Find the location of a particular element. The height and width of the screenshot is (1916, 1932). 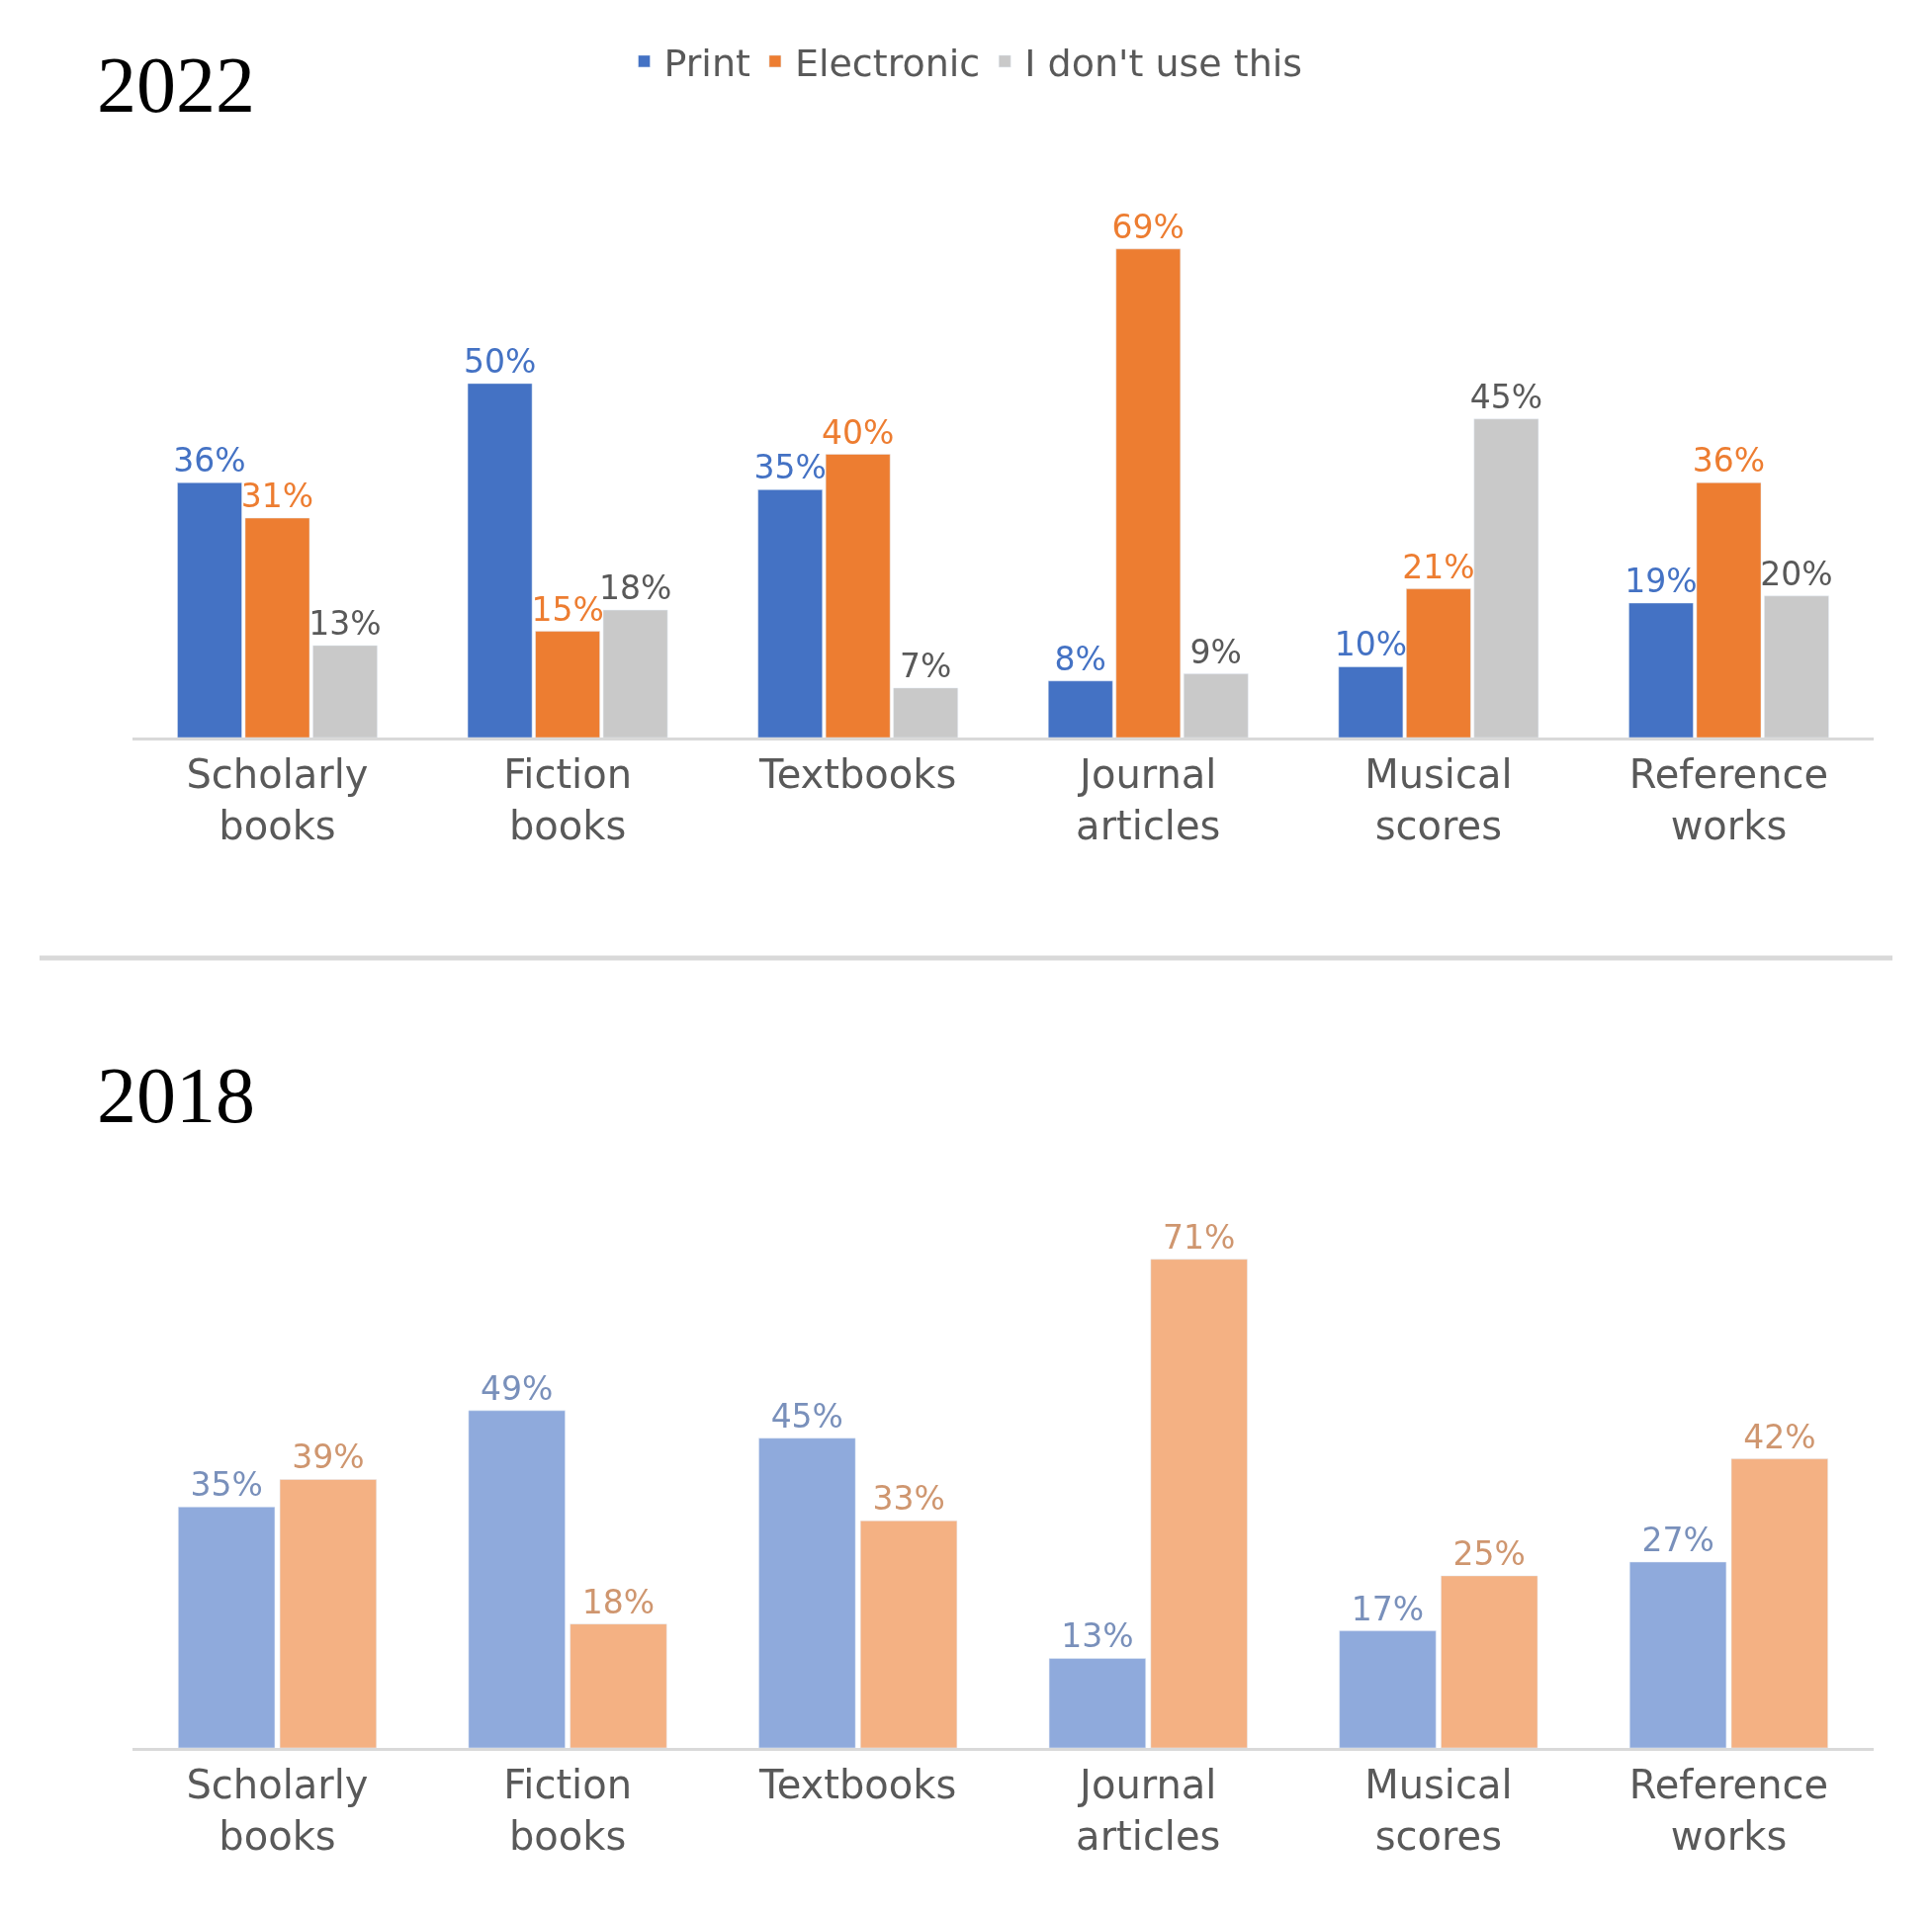

data-label: 71% is located at coordinates (1199, 1237).